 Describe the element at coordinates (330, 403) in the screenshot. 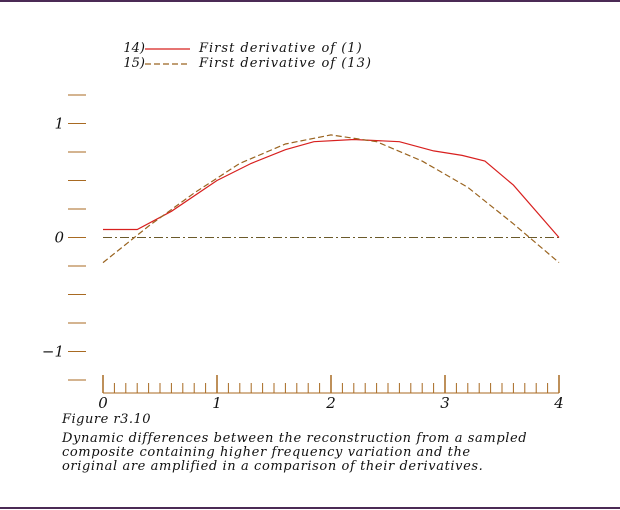

I see `x-tick-label: 2` at that location.